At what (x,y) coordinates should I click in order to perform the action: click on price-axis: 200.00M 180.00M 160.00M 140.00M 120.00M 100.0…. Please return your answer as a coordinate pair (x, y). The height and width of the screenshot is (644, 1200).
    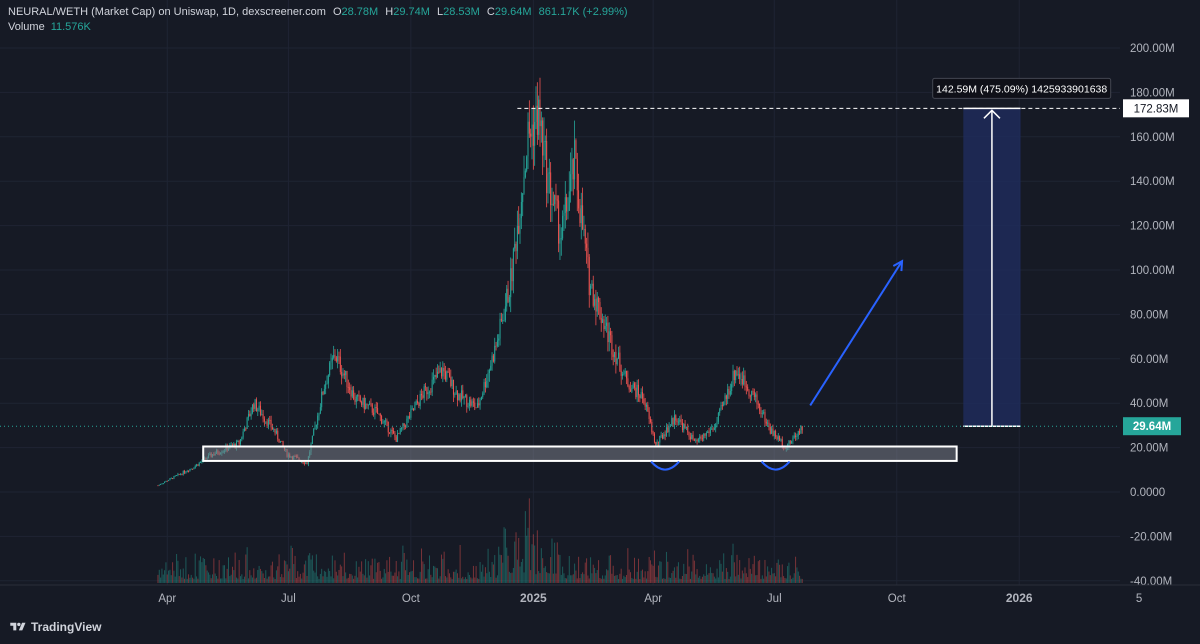
    Looking at the image, I should click on (1160, 306).